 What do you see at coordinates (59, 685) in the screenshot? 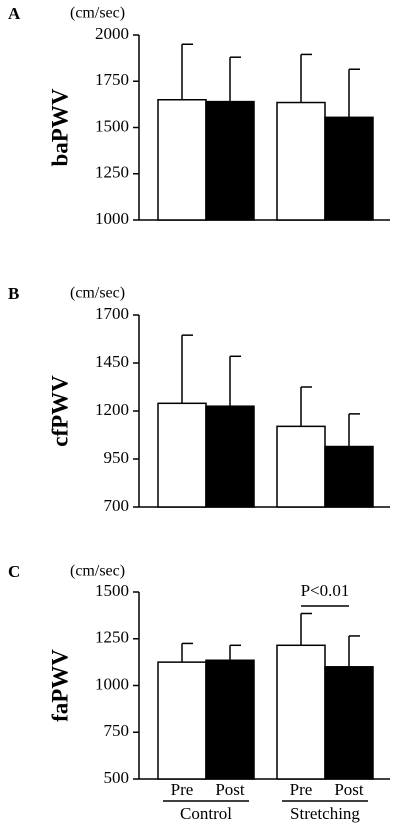
I see `y-axis-label: faPWV` at bounding box center [59, 685].